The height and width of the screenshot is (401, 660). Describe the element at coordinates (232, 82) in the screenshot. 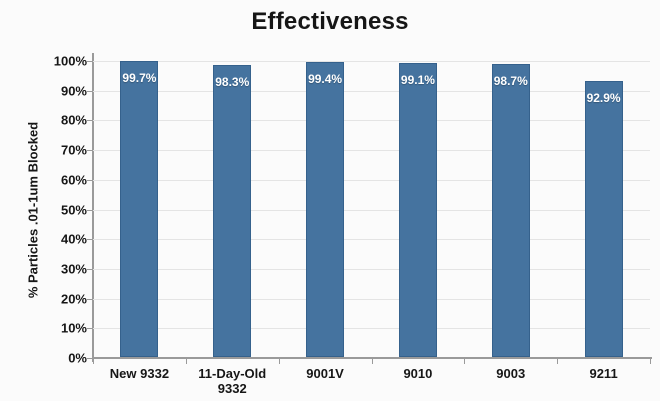

I see `bar-value-label: 98.3%` at that location.